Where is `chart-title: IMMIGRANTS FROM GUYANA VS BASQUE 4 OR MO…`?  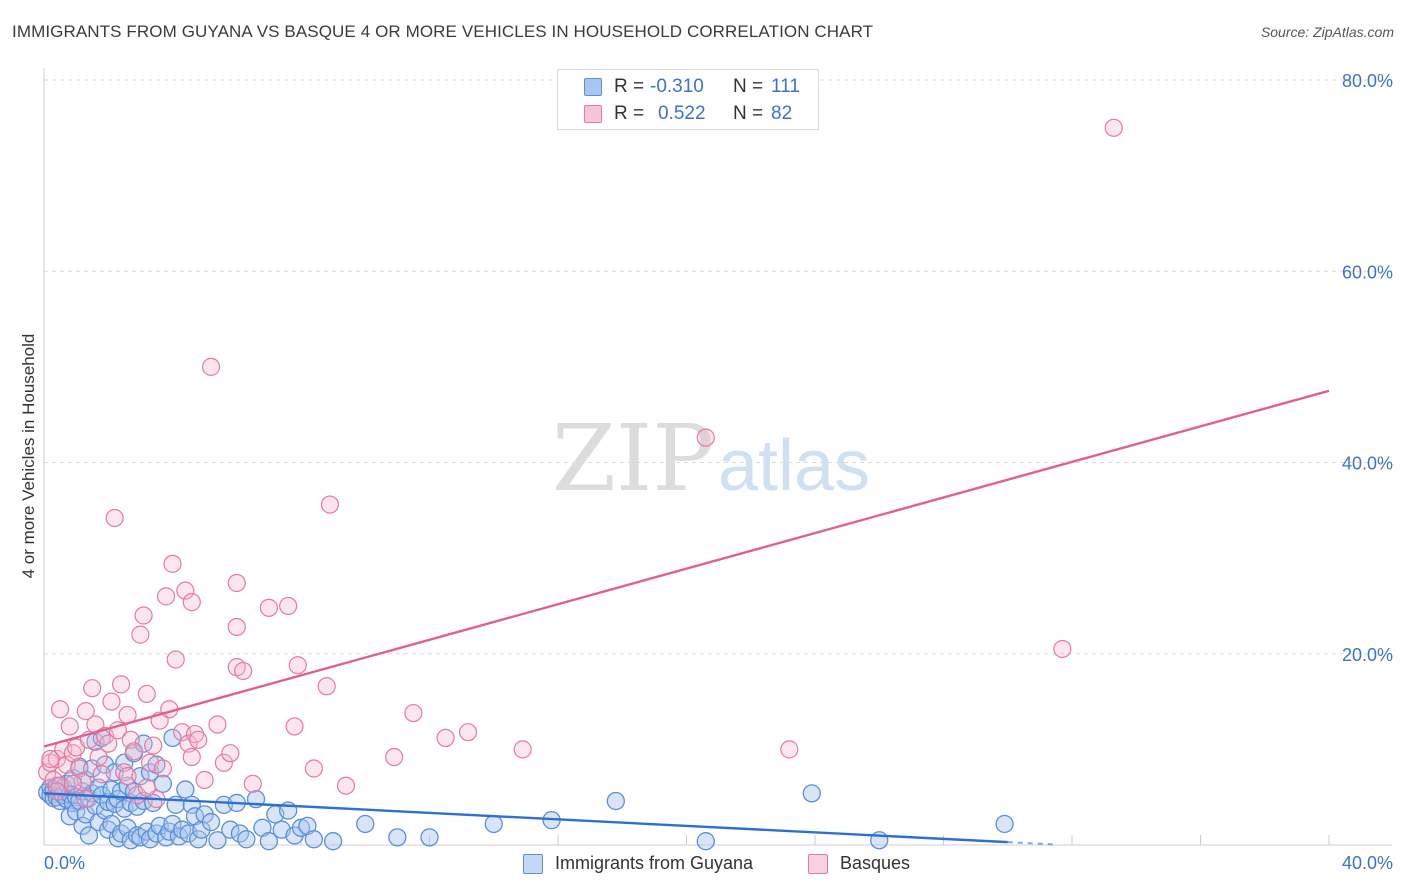
chart-title: IMMIGRANTS FROM GUYANA VS BASQUE 4 OR MO… is located at coordinates (443, 31).